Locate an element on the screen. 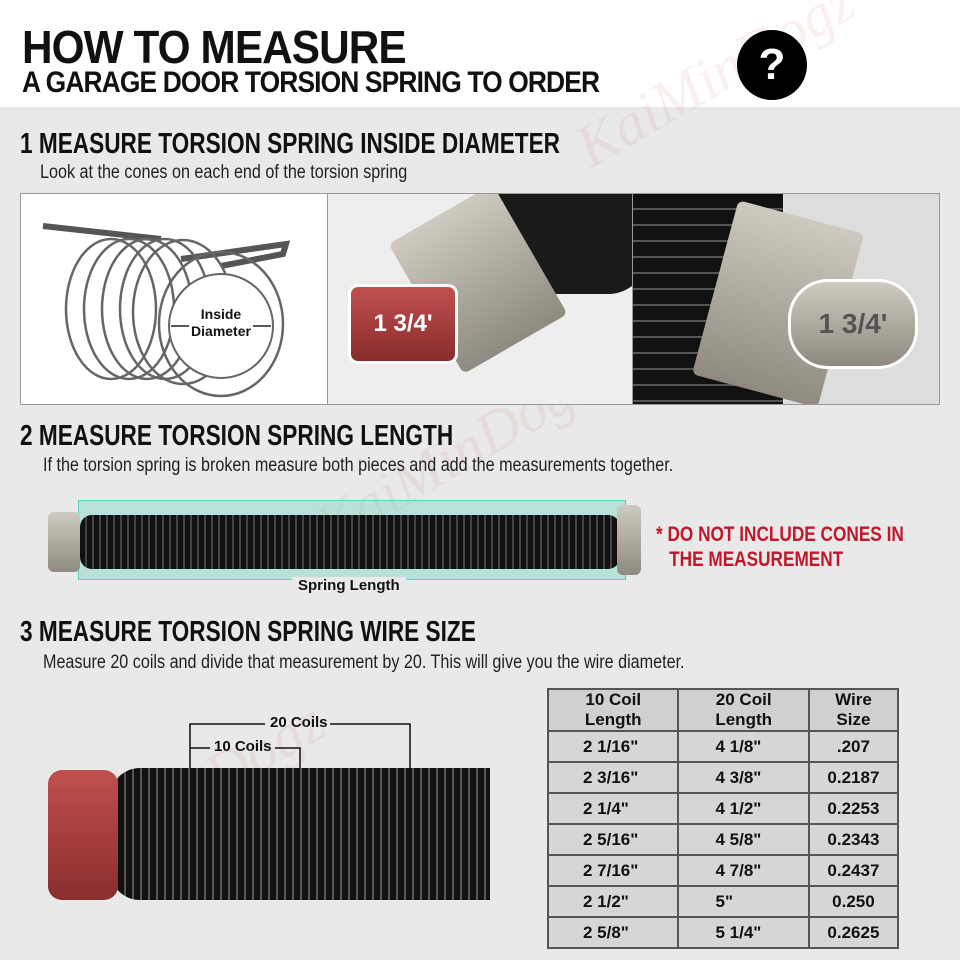 This screenshot has height=960, width=960. cone-left is located at coordinates (64, 542).